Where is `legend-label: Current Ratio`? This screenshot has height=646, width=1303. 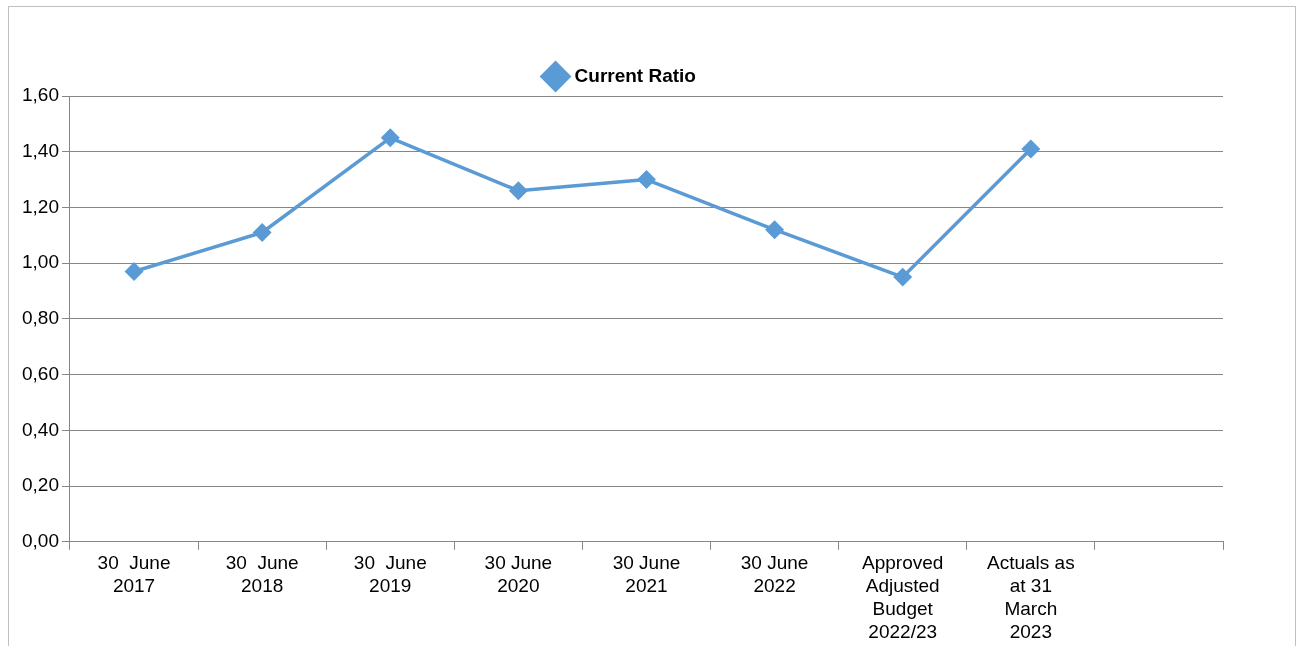
legend-label: Current Ratio is located at coordinates (635, 75).